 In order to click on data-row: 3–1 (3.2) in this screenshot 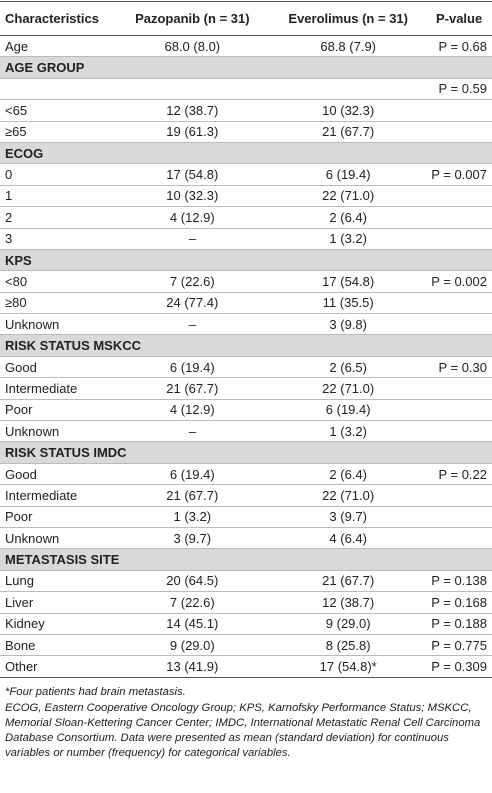, I will do `click(246, 239)`.